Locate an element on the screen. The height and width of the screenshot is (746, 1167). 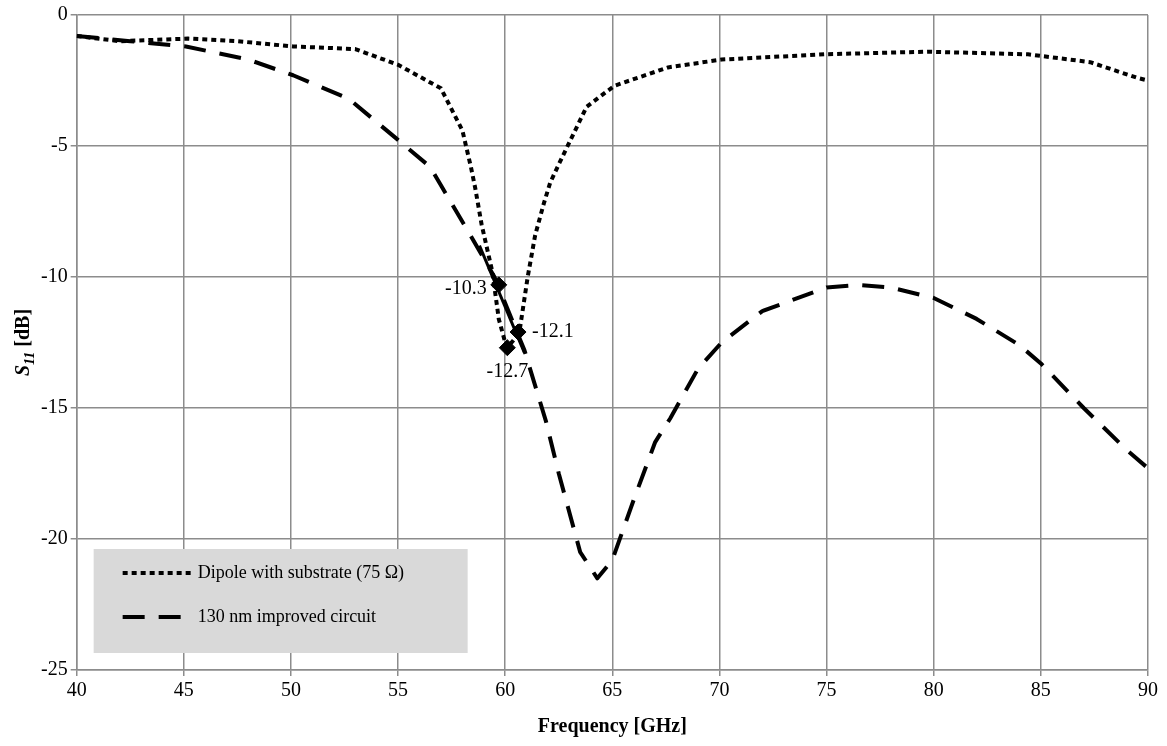
legend-label: 130 nm improved circuit is located at coordinates (287, 615).